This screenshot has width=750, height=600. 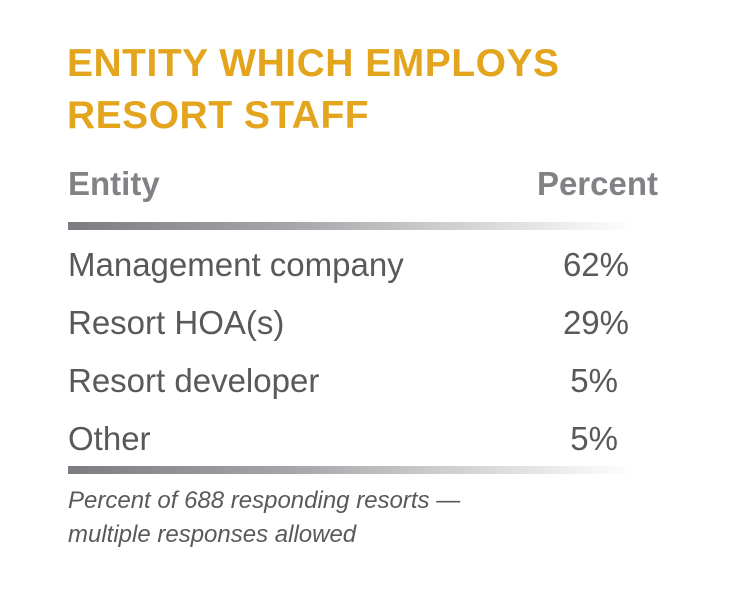 What do you see at coordinates (264, 500) in the screenshot?
I see `footnote-line-1: Percent of 688 responding resorts —` at bounding box center [264, 500].